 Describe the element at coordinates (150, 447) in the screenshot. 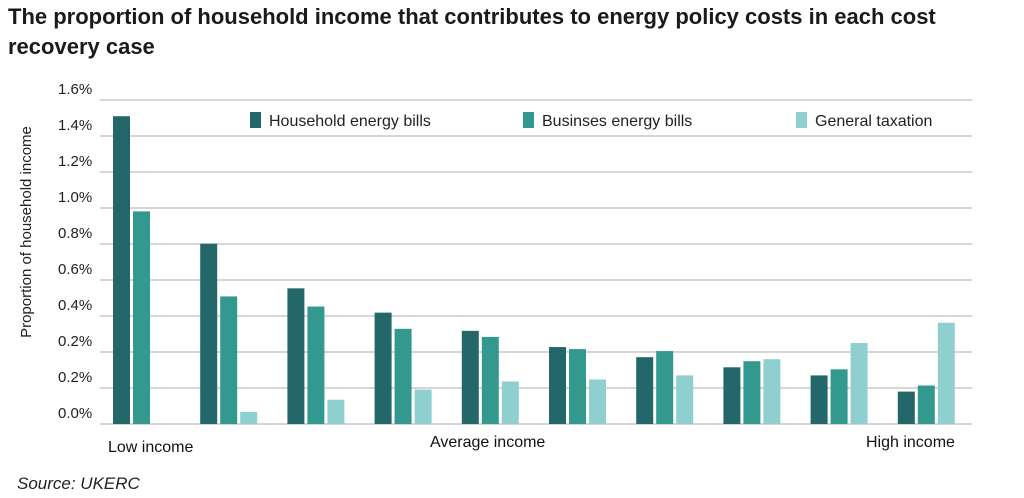

I see `x-group-label: Low income` at that location.